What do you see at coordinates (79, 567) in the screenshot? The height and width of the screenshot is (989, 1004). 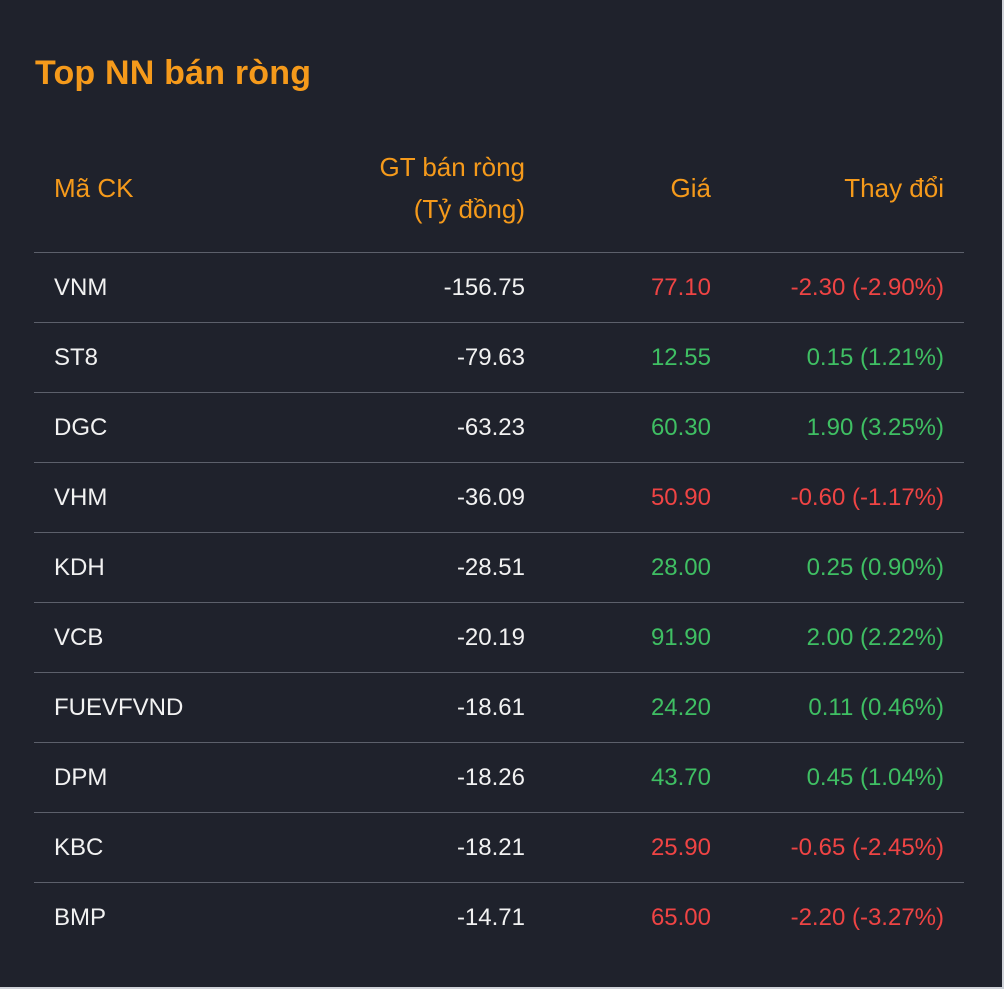 I see `stock-code: KDH` at bounding box center [79, 567].